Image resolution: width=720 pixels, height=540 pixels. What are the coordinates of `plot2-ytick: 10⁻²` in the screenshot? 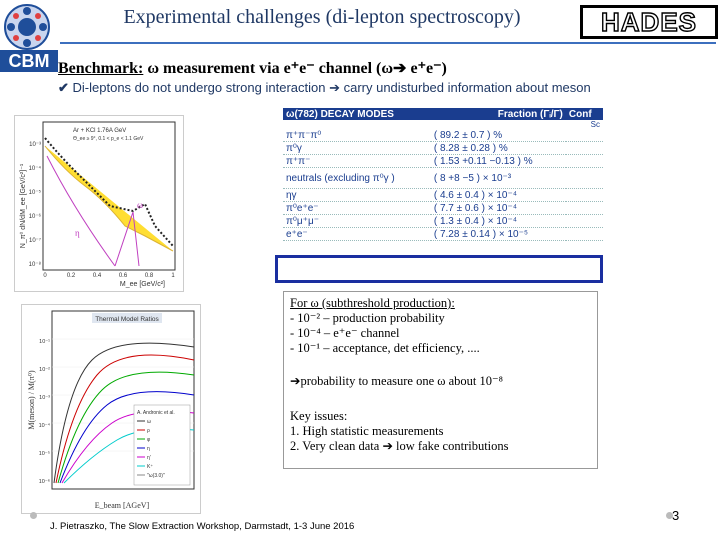 It's located at (44, 370).